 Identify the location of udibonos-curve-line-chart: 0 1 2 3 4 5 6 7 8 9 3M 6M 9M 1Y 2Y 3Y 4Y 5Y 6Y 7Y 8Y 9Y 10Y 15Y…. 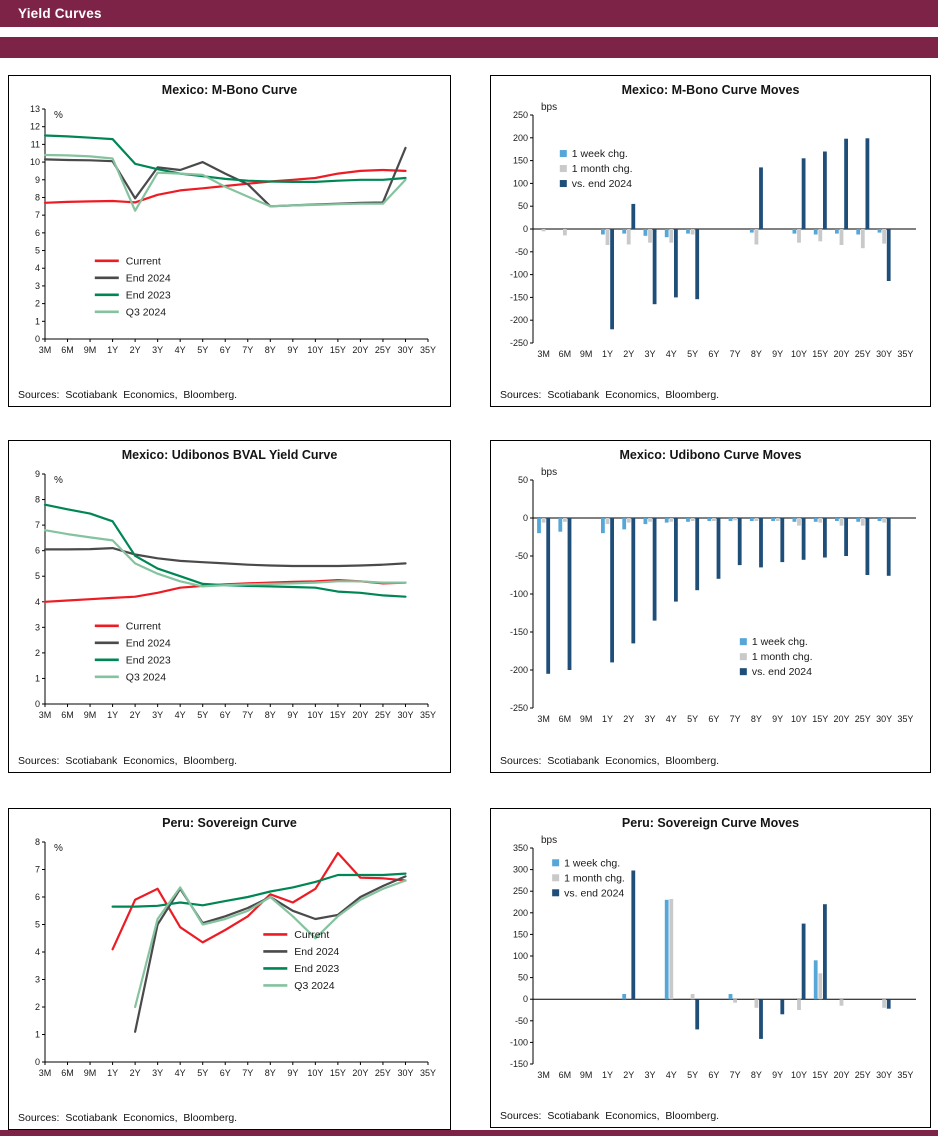
(235, 594).